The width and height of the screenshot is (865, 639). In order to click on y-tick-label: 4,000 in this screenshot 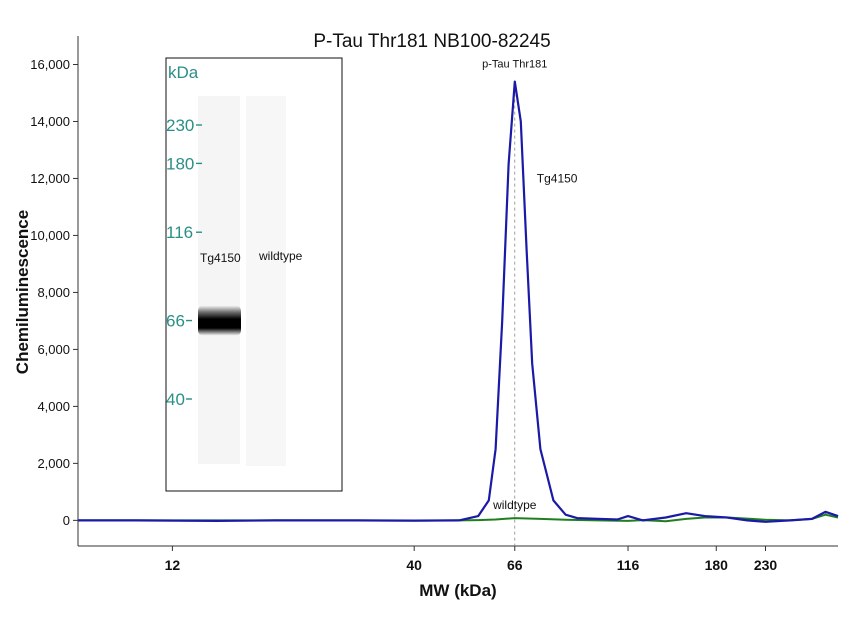, I will do `click(53, 406)`.